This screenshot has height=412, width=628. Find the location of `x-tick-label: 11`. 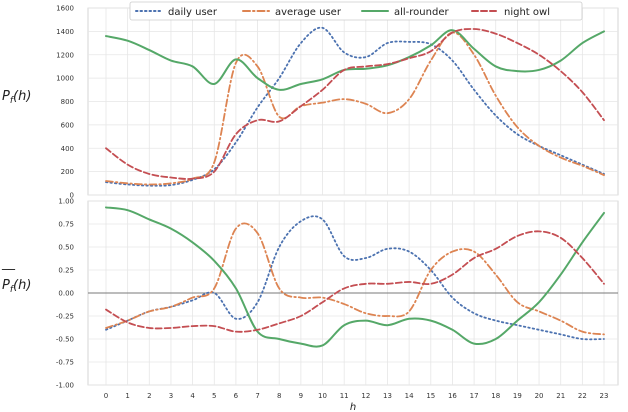

x-tick-label: 11 is located at coordinates (344, 396).